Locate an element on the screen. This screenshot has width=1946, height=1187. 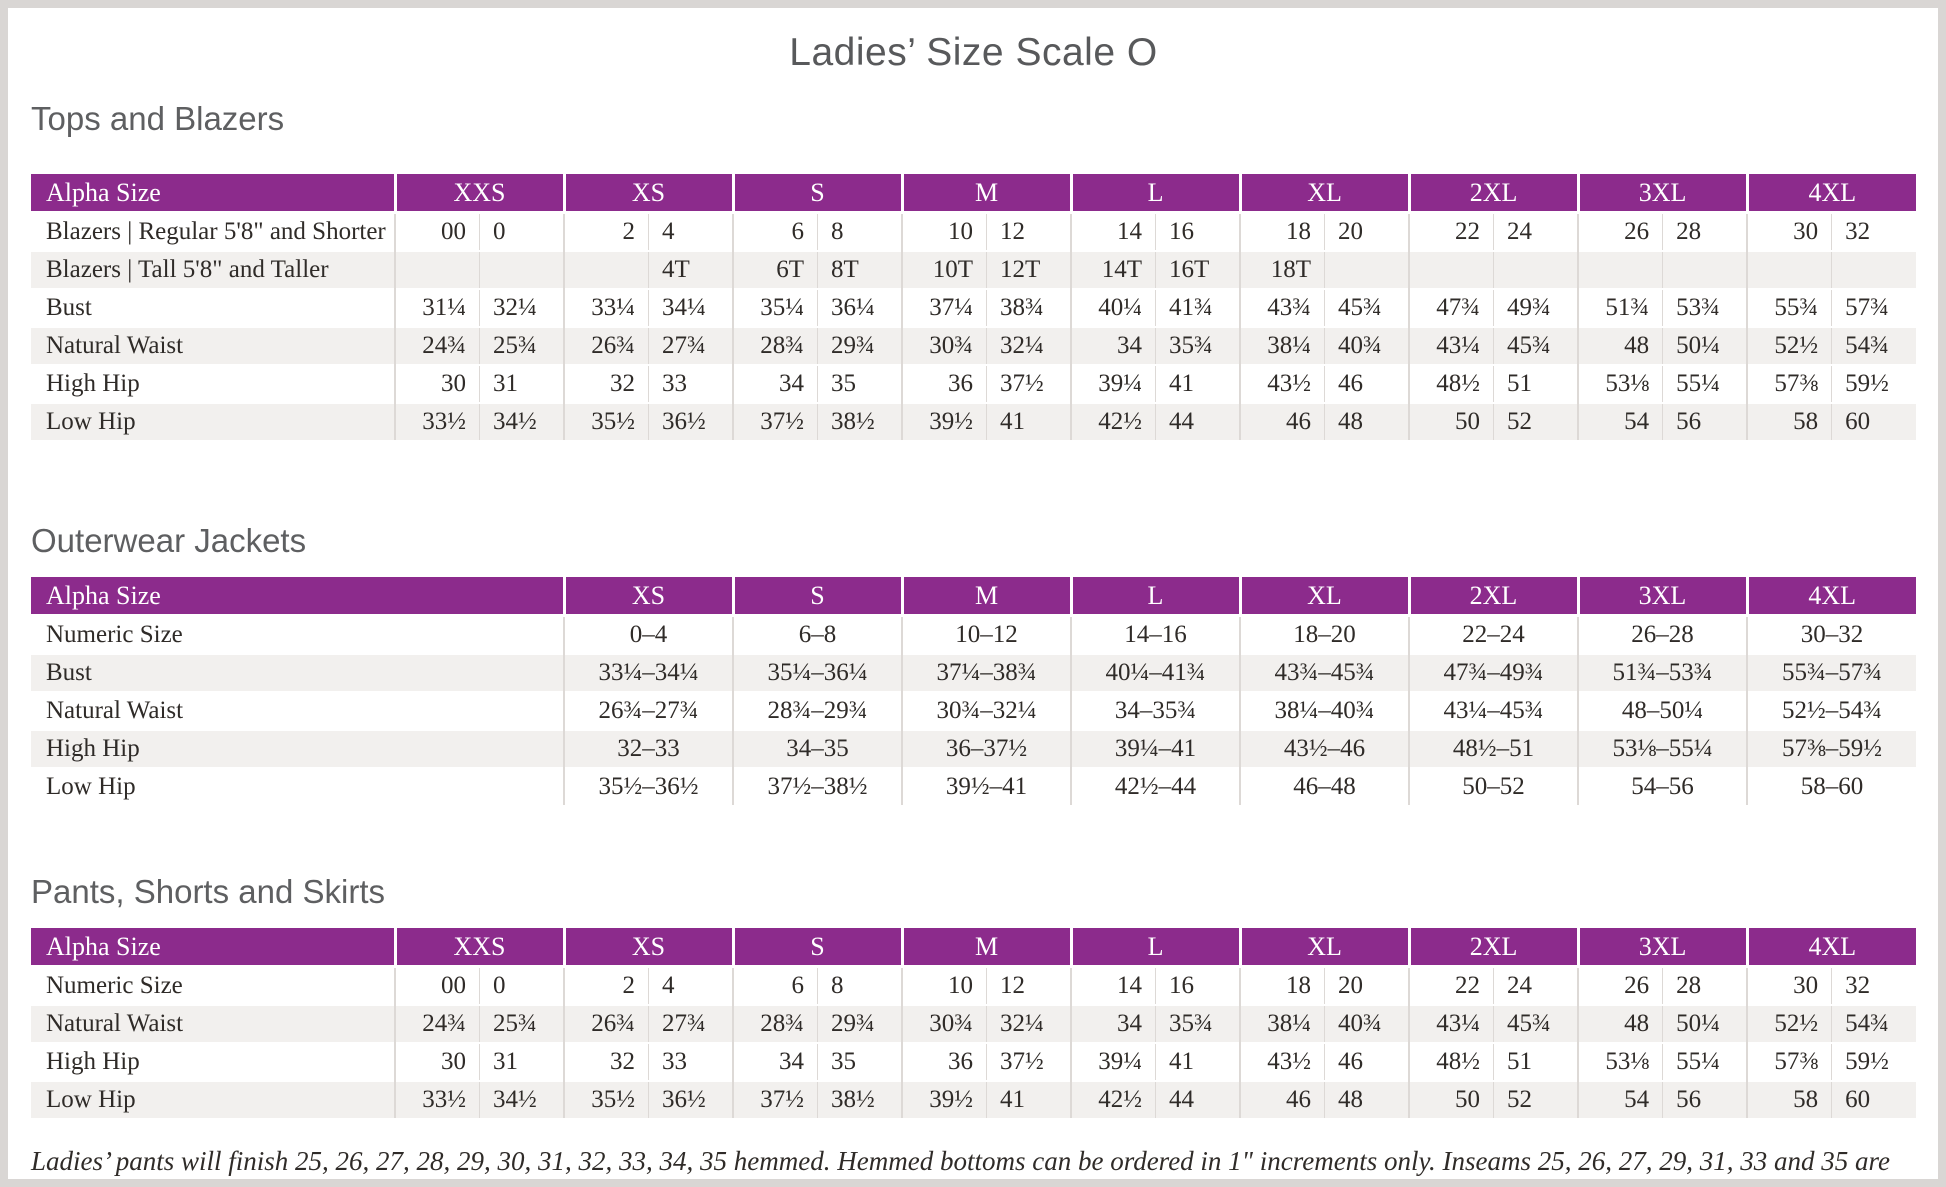
size-value-cell: 18 is located at coordinates (1282, 985).